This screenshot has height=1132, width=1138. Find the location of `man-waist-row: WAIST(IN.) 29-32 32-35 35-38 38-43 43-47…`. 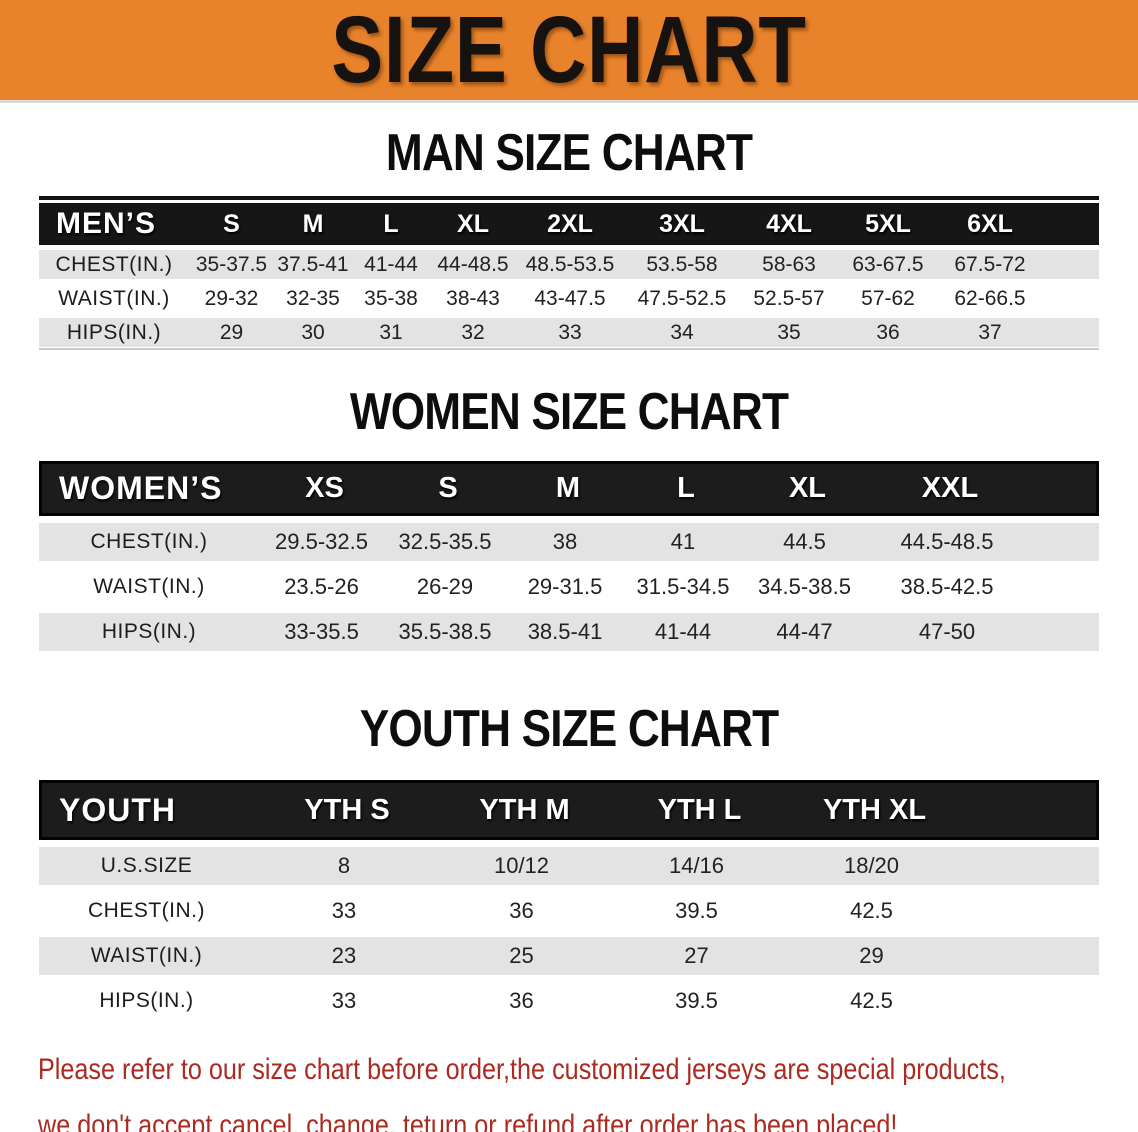

man-waist-row: WAIST(IN.) 29-32 32-35 35-38 38-43 43-47… is located at coordinates (569, 298).